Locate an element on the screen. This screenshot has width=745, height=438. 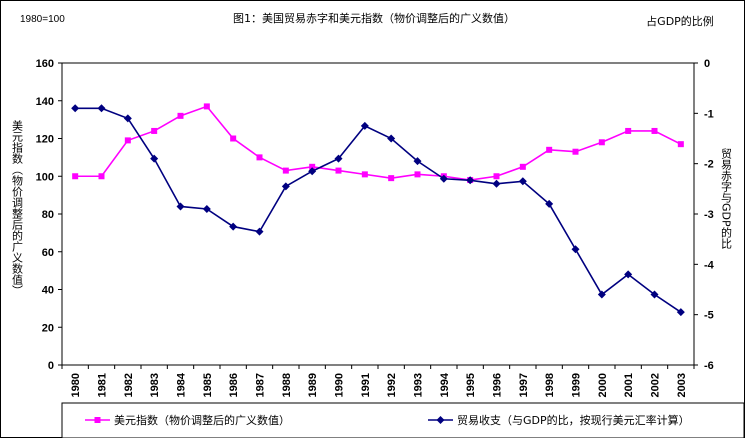
x-tick-label: 2000 is located at coordinates (603, 385).